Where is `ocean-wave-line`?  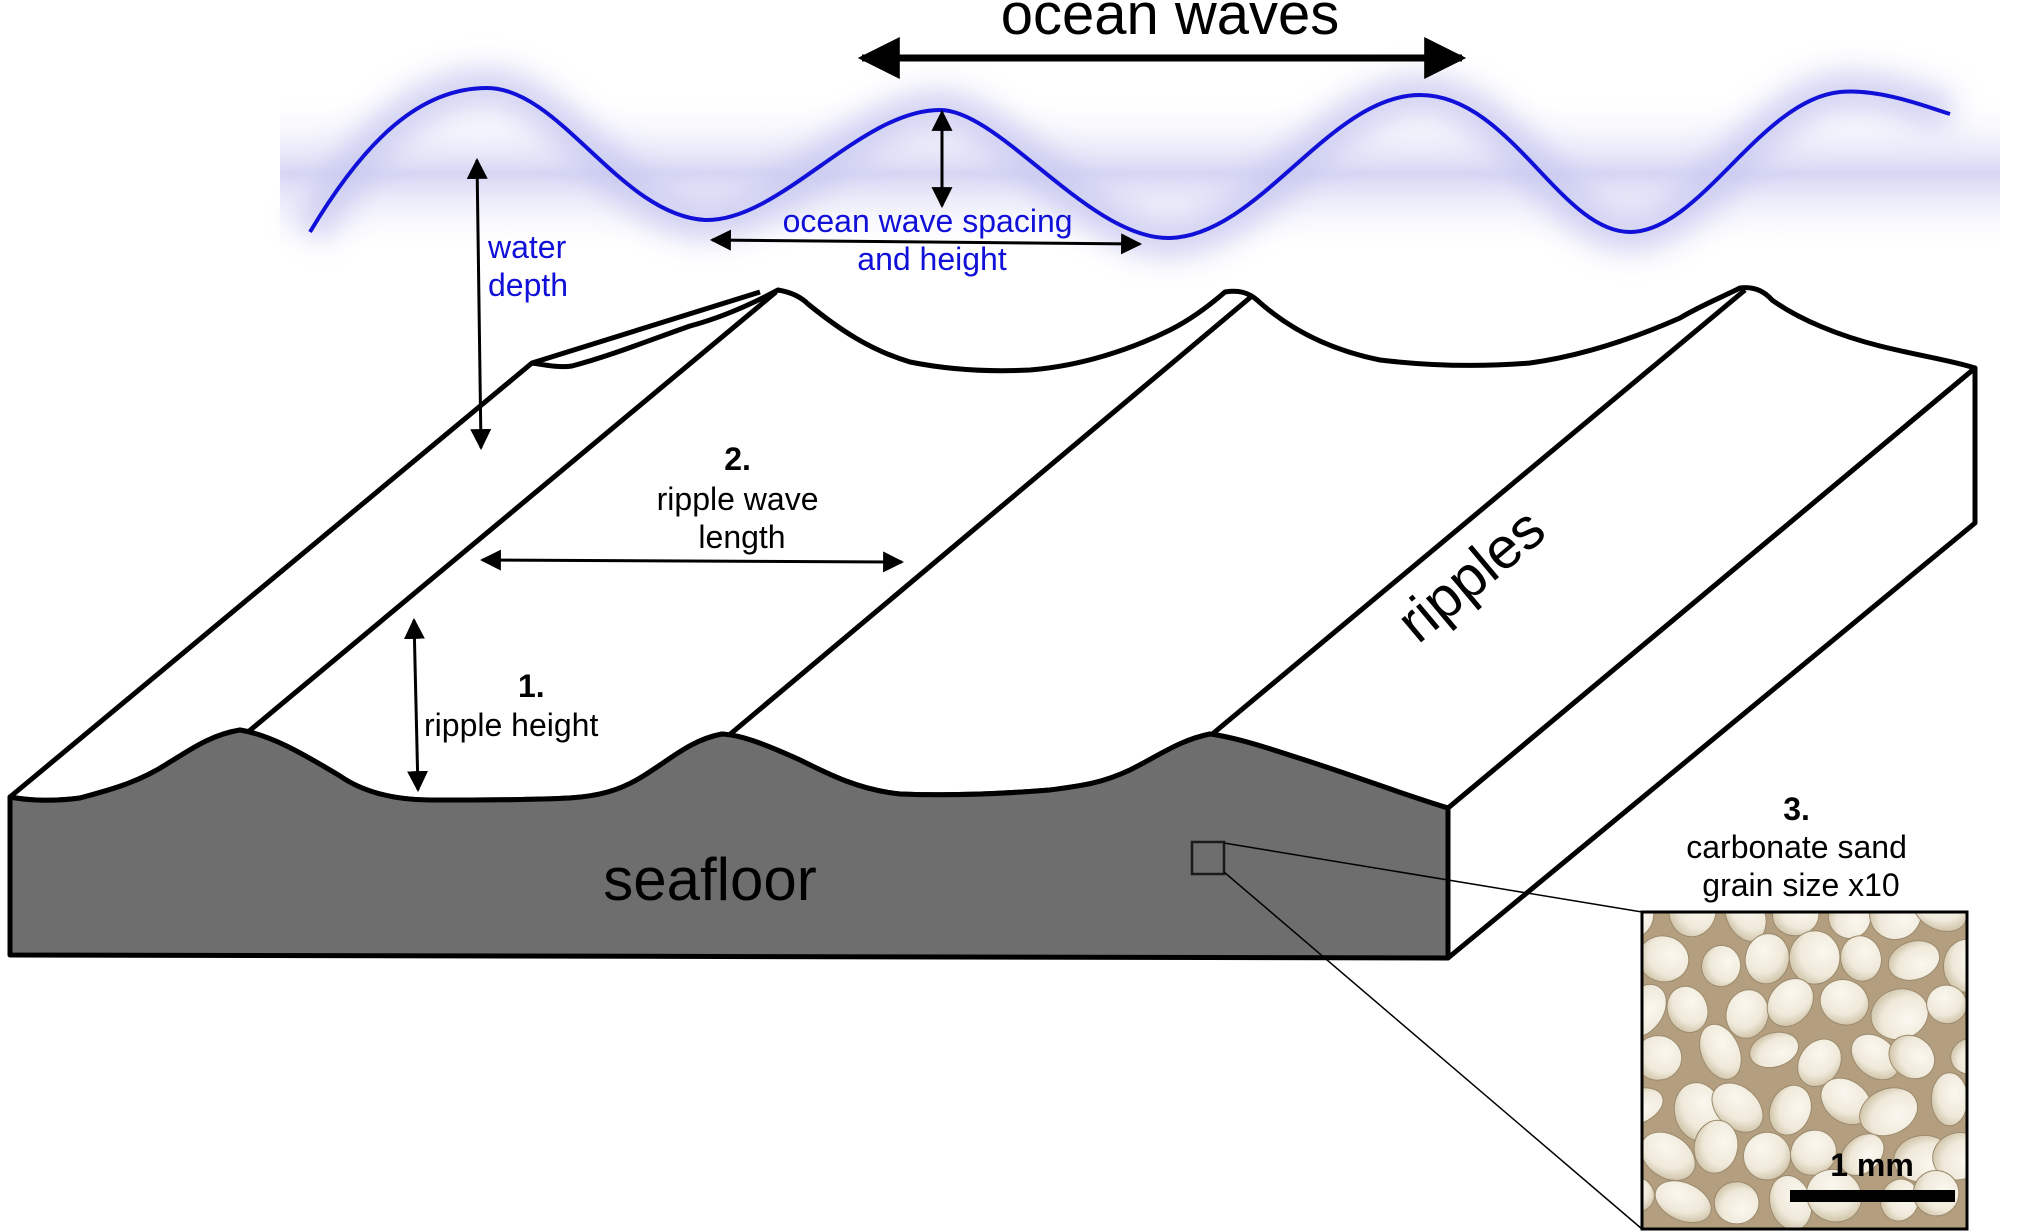
ocean-wave-line is located at coordinates (1129, 163).